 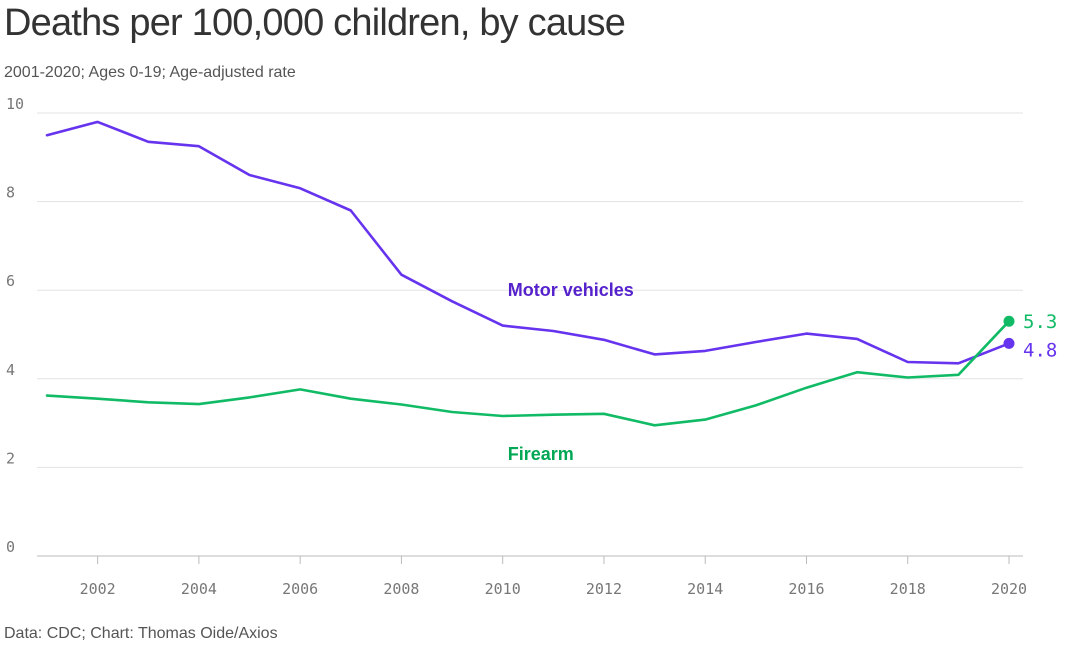 I want to click on series-labels: 4.8 Motor vehicles 5.3 Firearm, so click(x=783, y=372).